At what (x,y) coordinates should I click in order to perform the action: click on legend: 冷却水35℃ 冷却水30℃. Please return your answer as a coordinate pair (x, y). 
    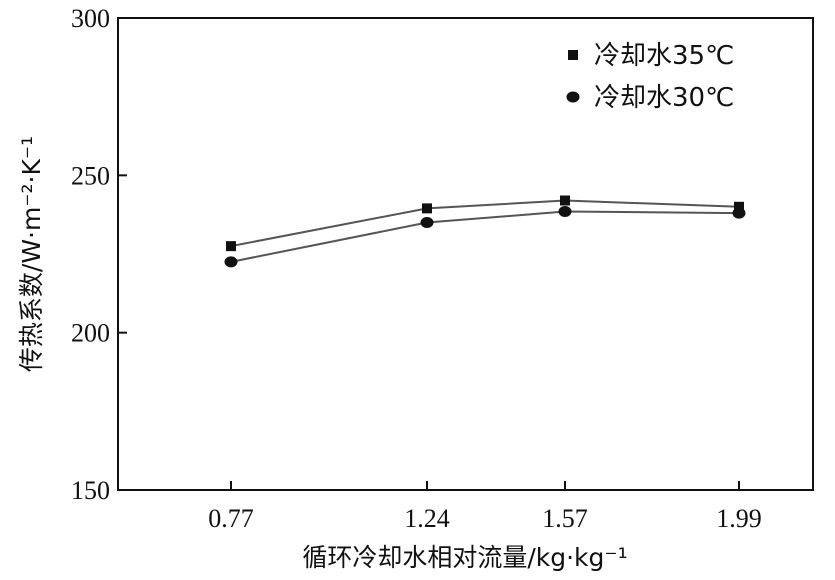
    Looking at the image, I should click on (650, 77).